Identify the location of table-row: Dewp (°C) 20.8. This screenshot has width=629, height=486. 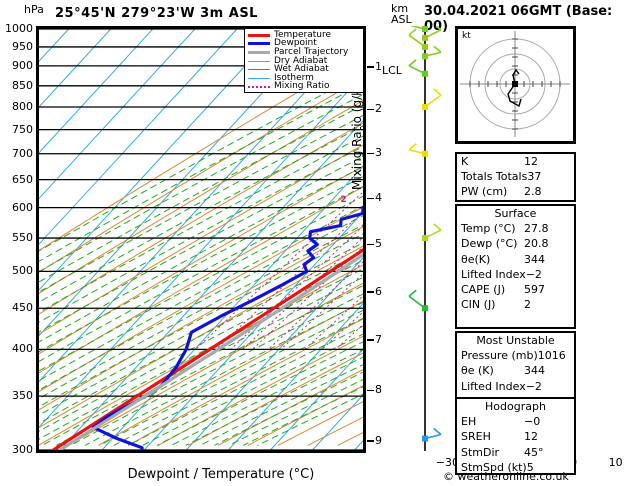
(515, 243).